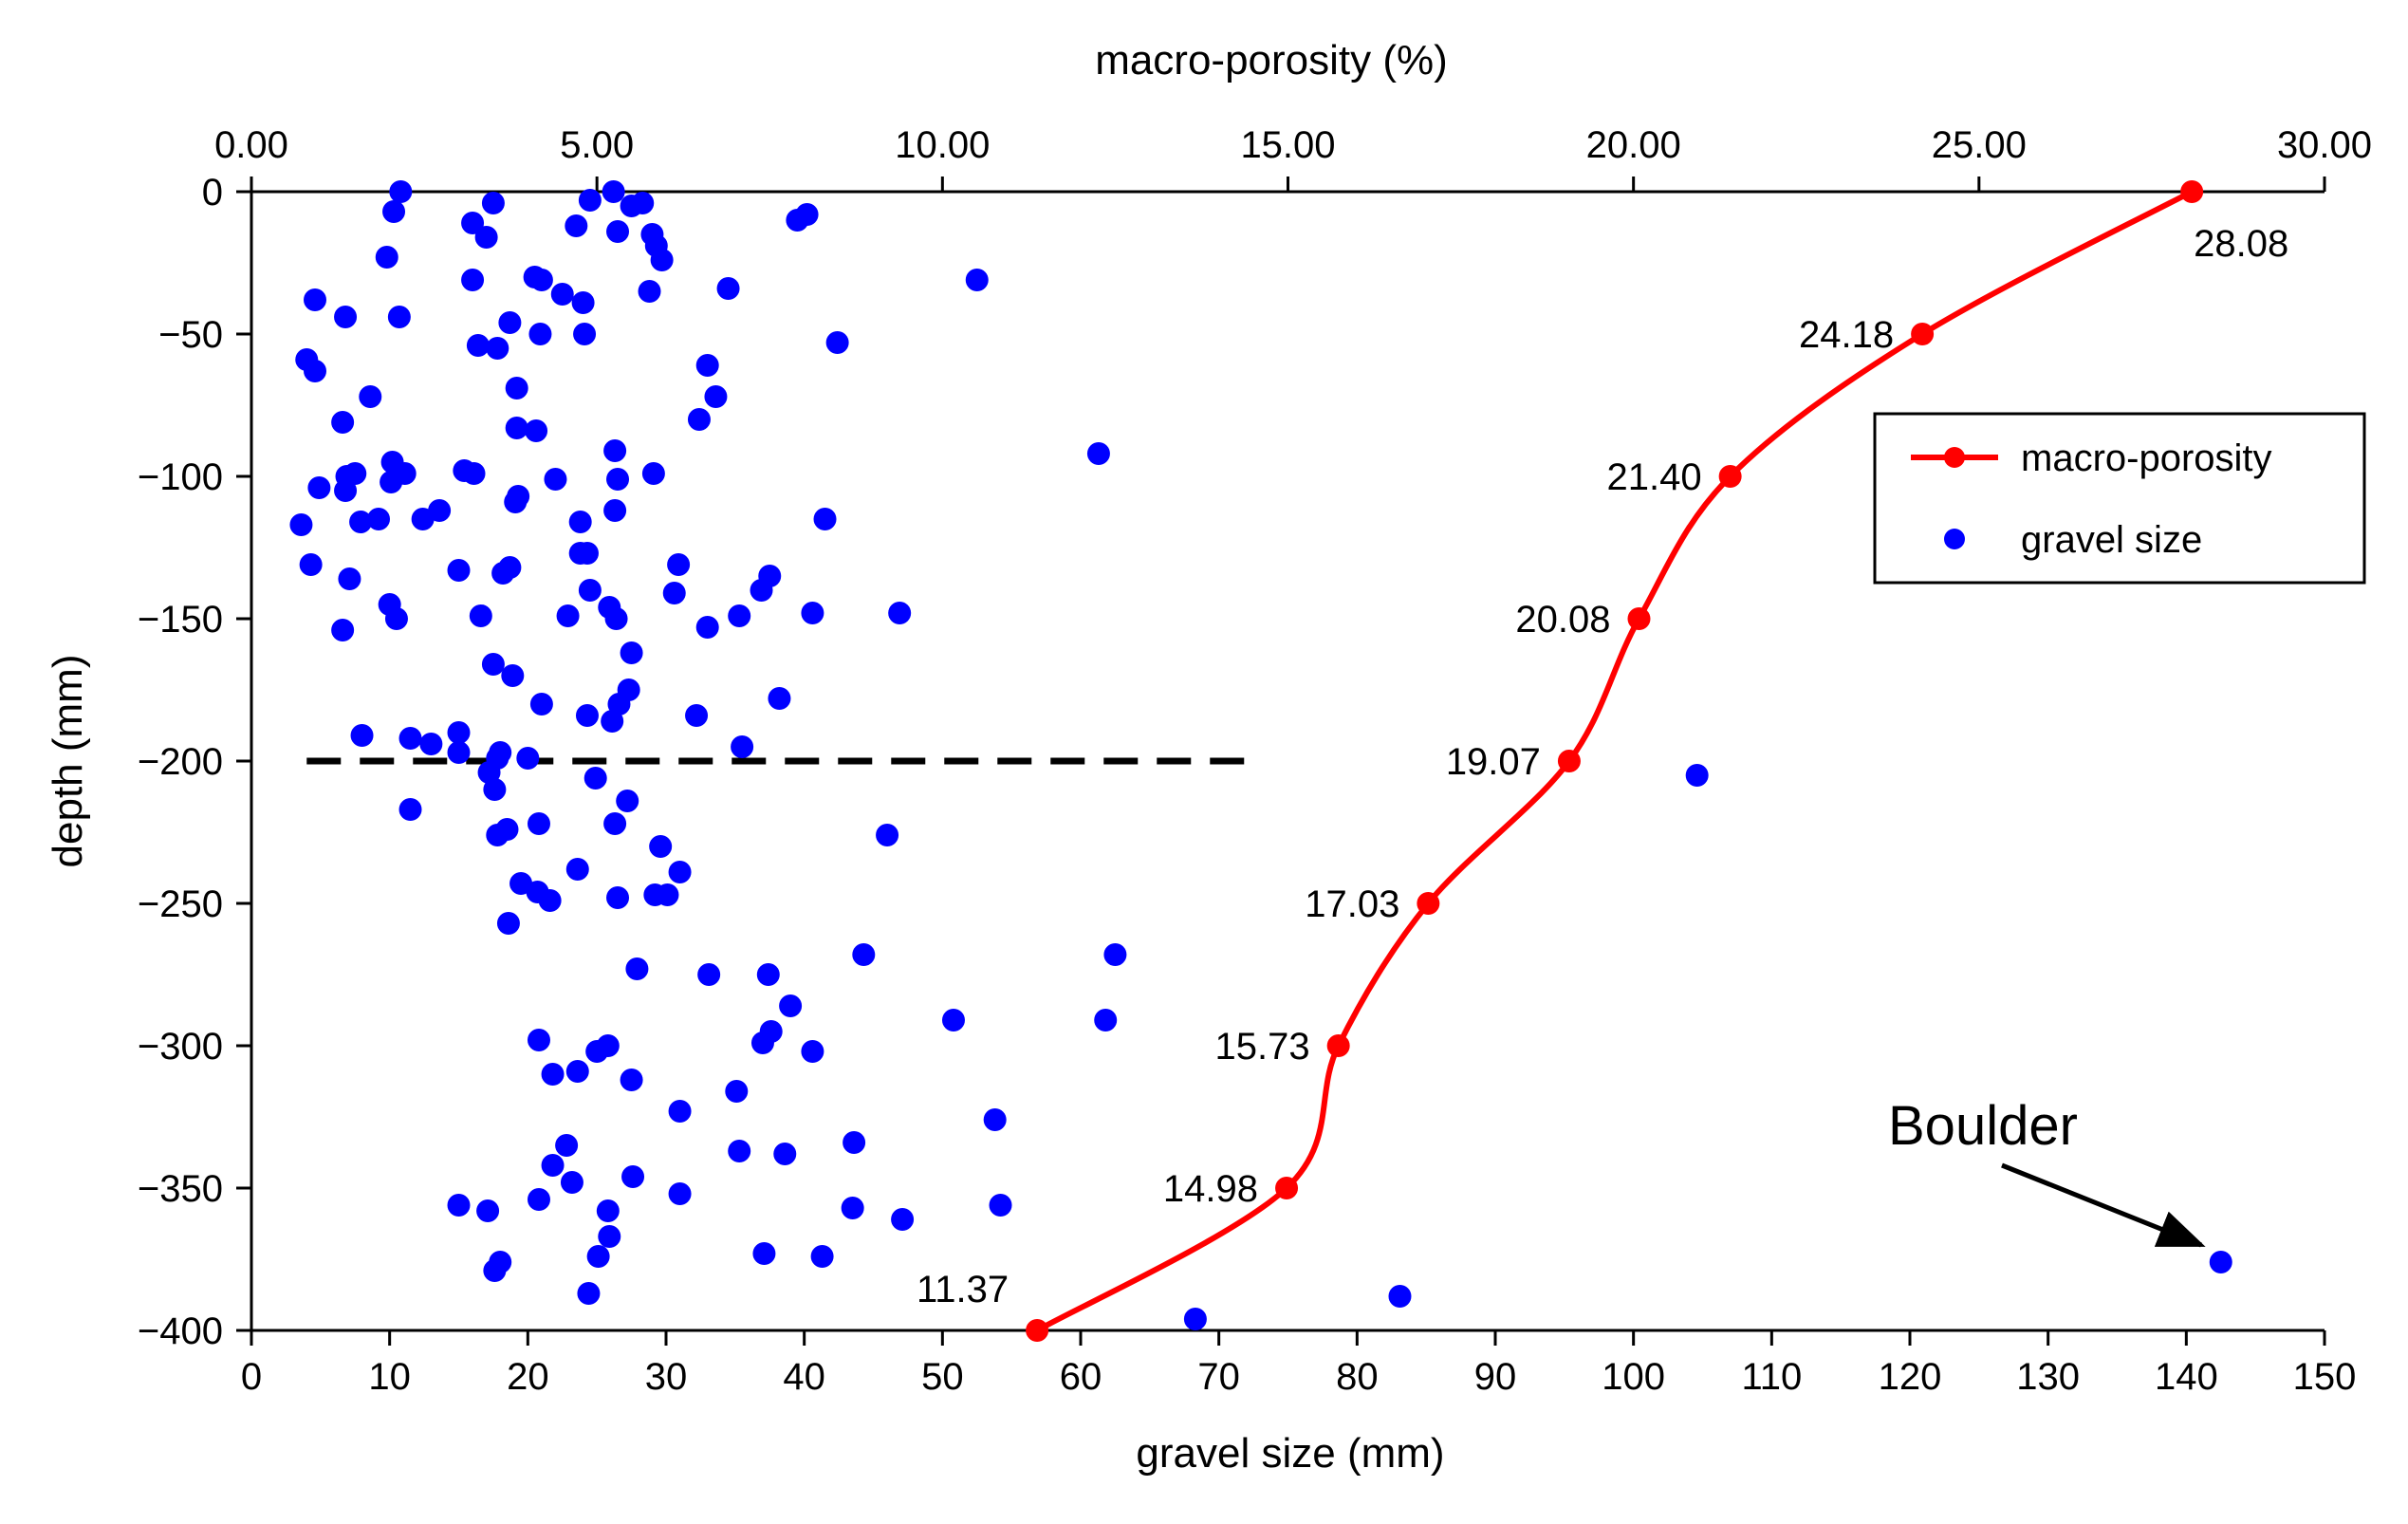 This screenshot has width=2408, height=1524. What do you see at coordinates (597, 145) in the screenshot?
I see `x2-tick-label: 5.00` at bounding box center [597, 145].